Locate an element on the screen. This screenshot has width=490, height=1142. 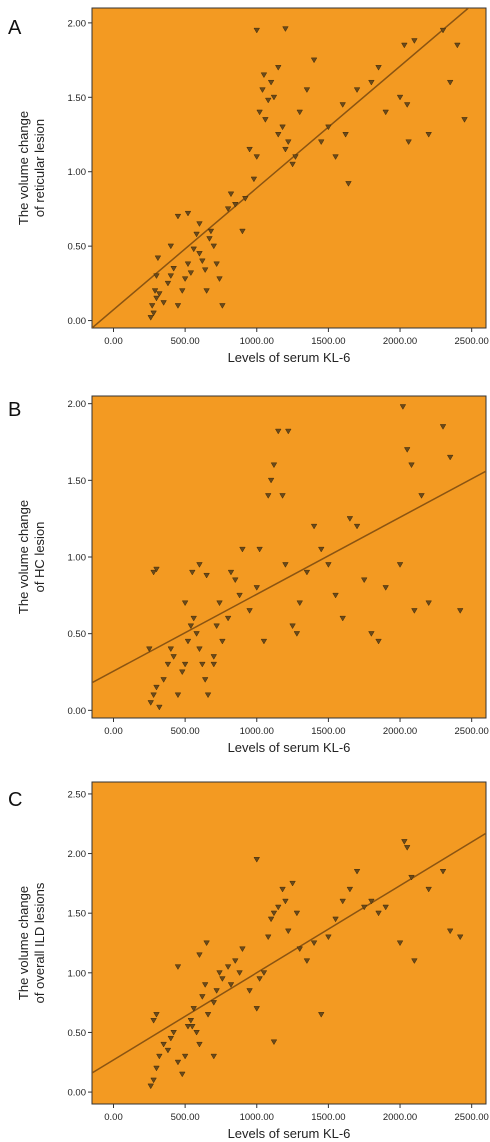
x-axis-title: Levels of serum KL-6 is located at coordinates (289, 1133).